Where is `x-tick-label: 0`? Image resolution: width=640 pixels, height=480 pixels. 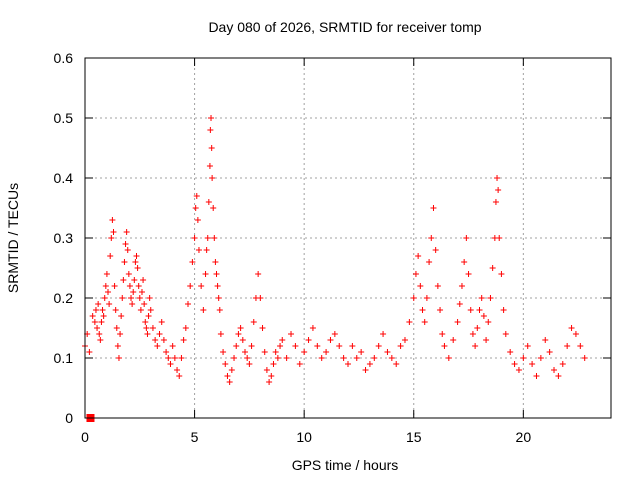 x-tick-label: 0 is located at coordinates (85, 437).